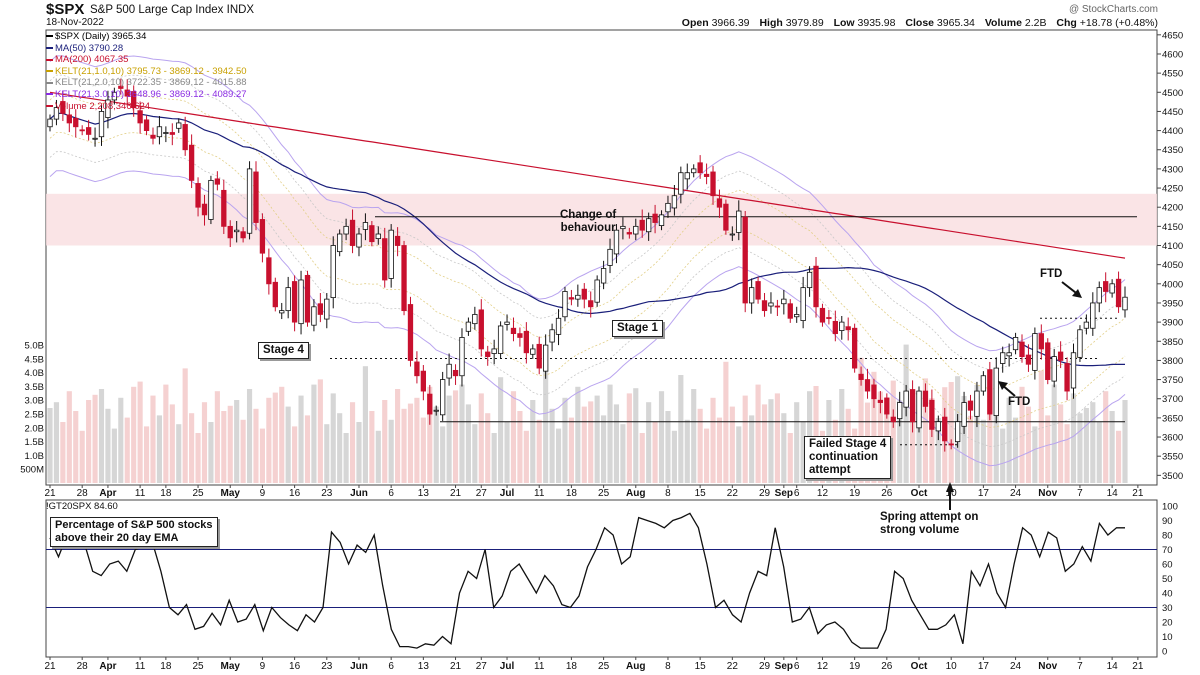 The width and height of the screenshot is (1200, 675). Describe the element at coordinates (1051, 274) in the screenshot. I see `annotation-ftd-1: FTD` at that location.